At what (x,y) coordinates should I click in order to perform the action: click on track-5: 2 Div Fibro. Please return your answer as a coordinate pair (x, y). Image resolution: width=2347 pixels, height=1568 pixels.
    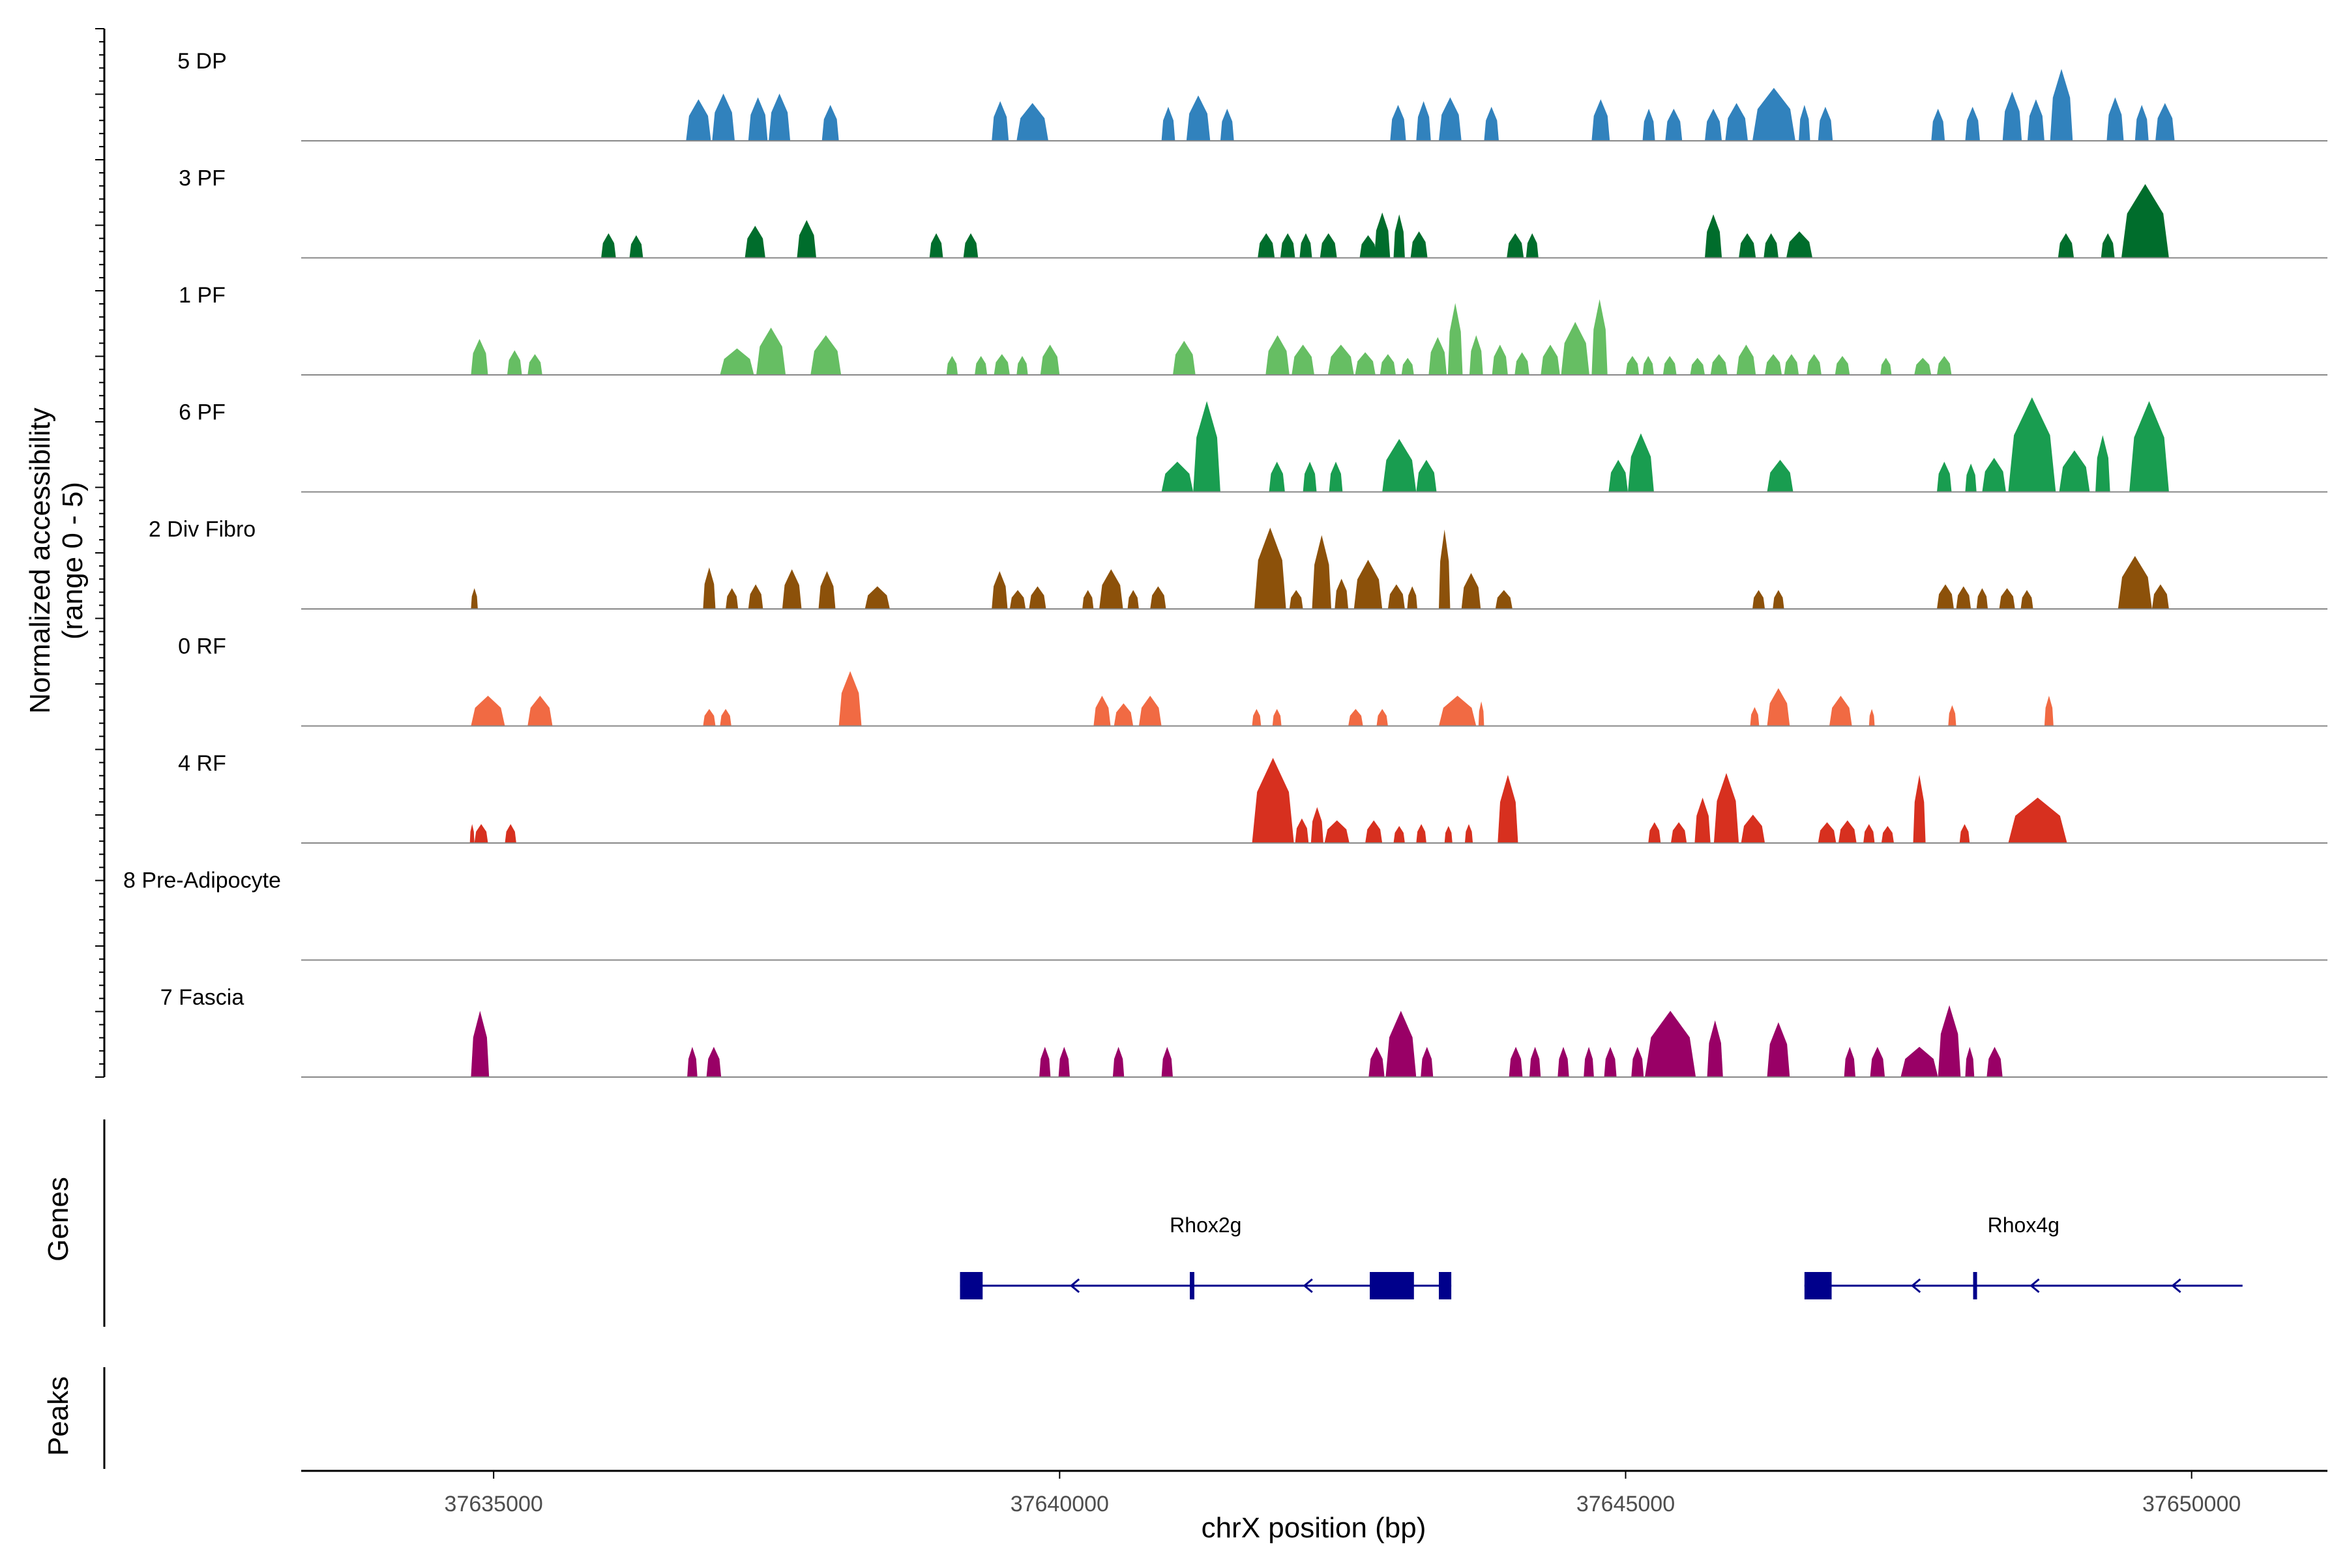
    Looking at the image, I should click on (1238, 563).